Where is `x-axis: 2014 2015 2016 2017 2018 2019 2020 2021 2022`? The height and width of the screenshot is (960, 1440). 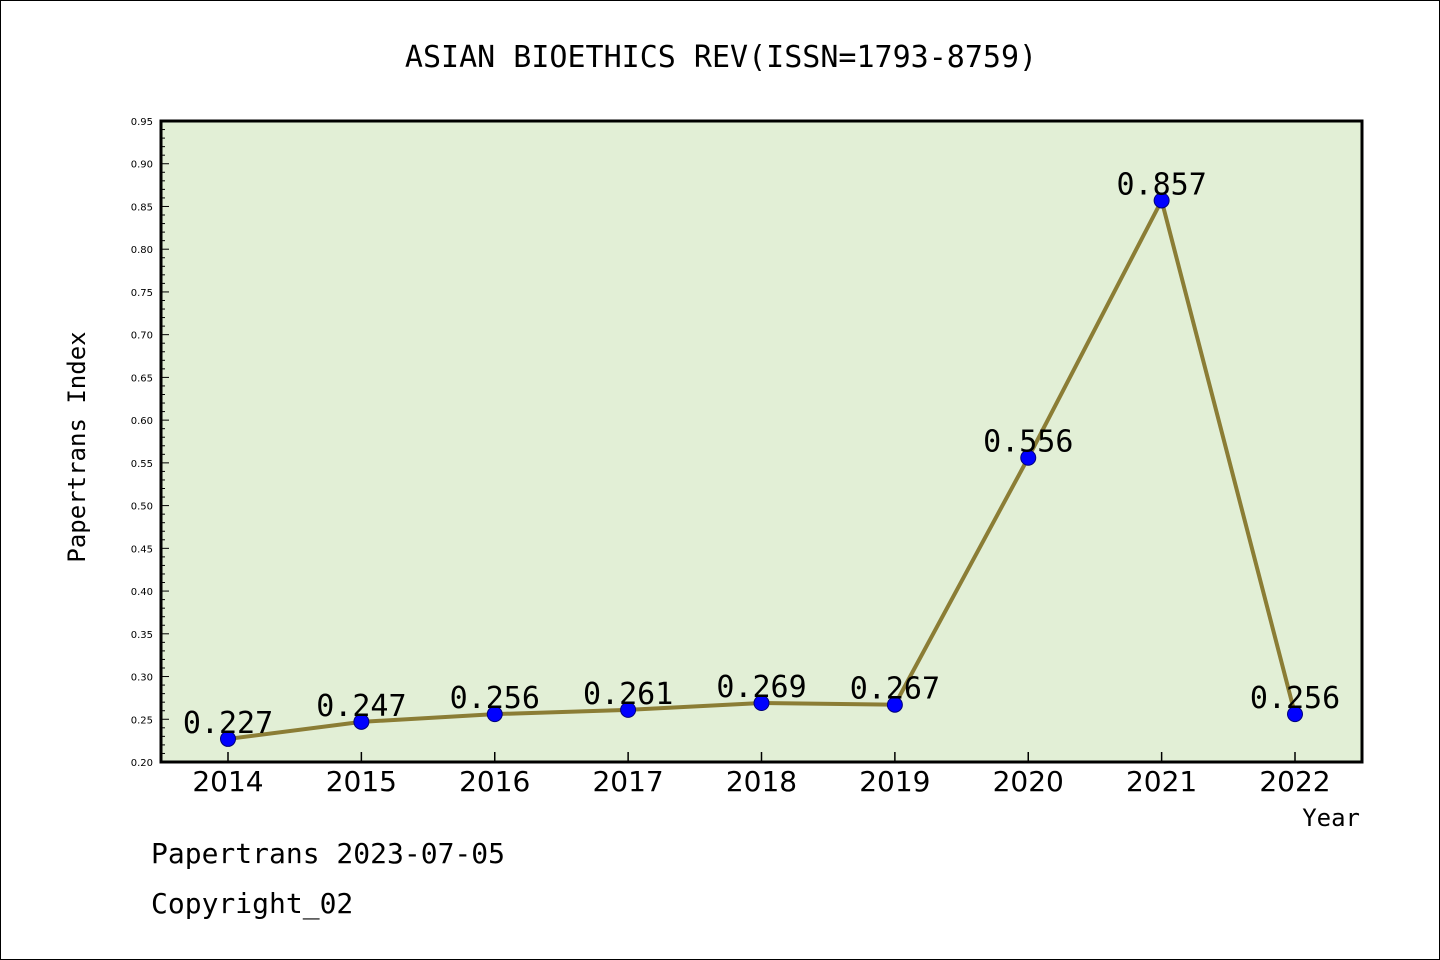 x-axis: 2014 2015 2016 2017 2018 2019 2020 2021 2022 is located at coordinates (761, 775).